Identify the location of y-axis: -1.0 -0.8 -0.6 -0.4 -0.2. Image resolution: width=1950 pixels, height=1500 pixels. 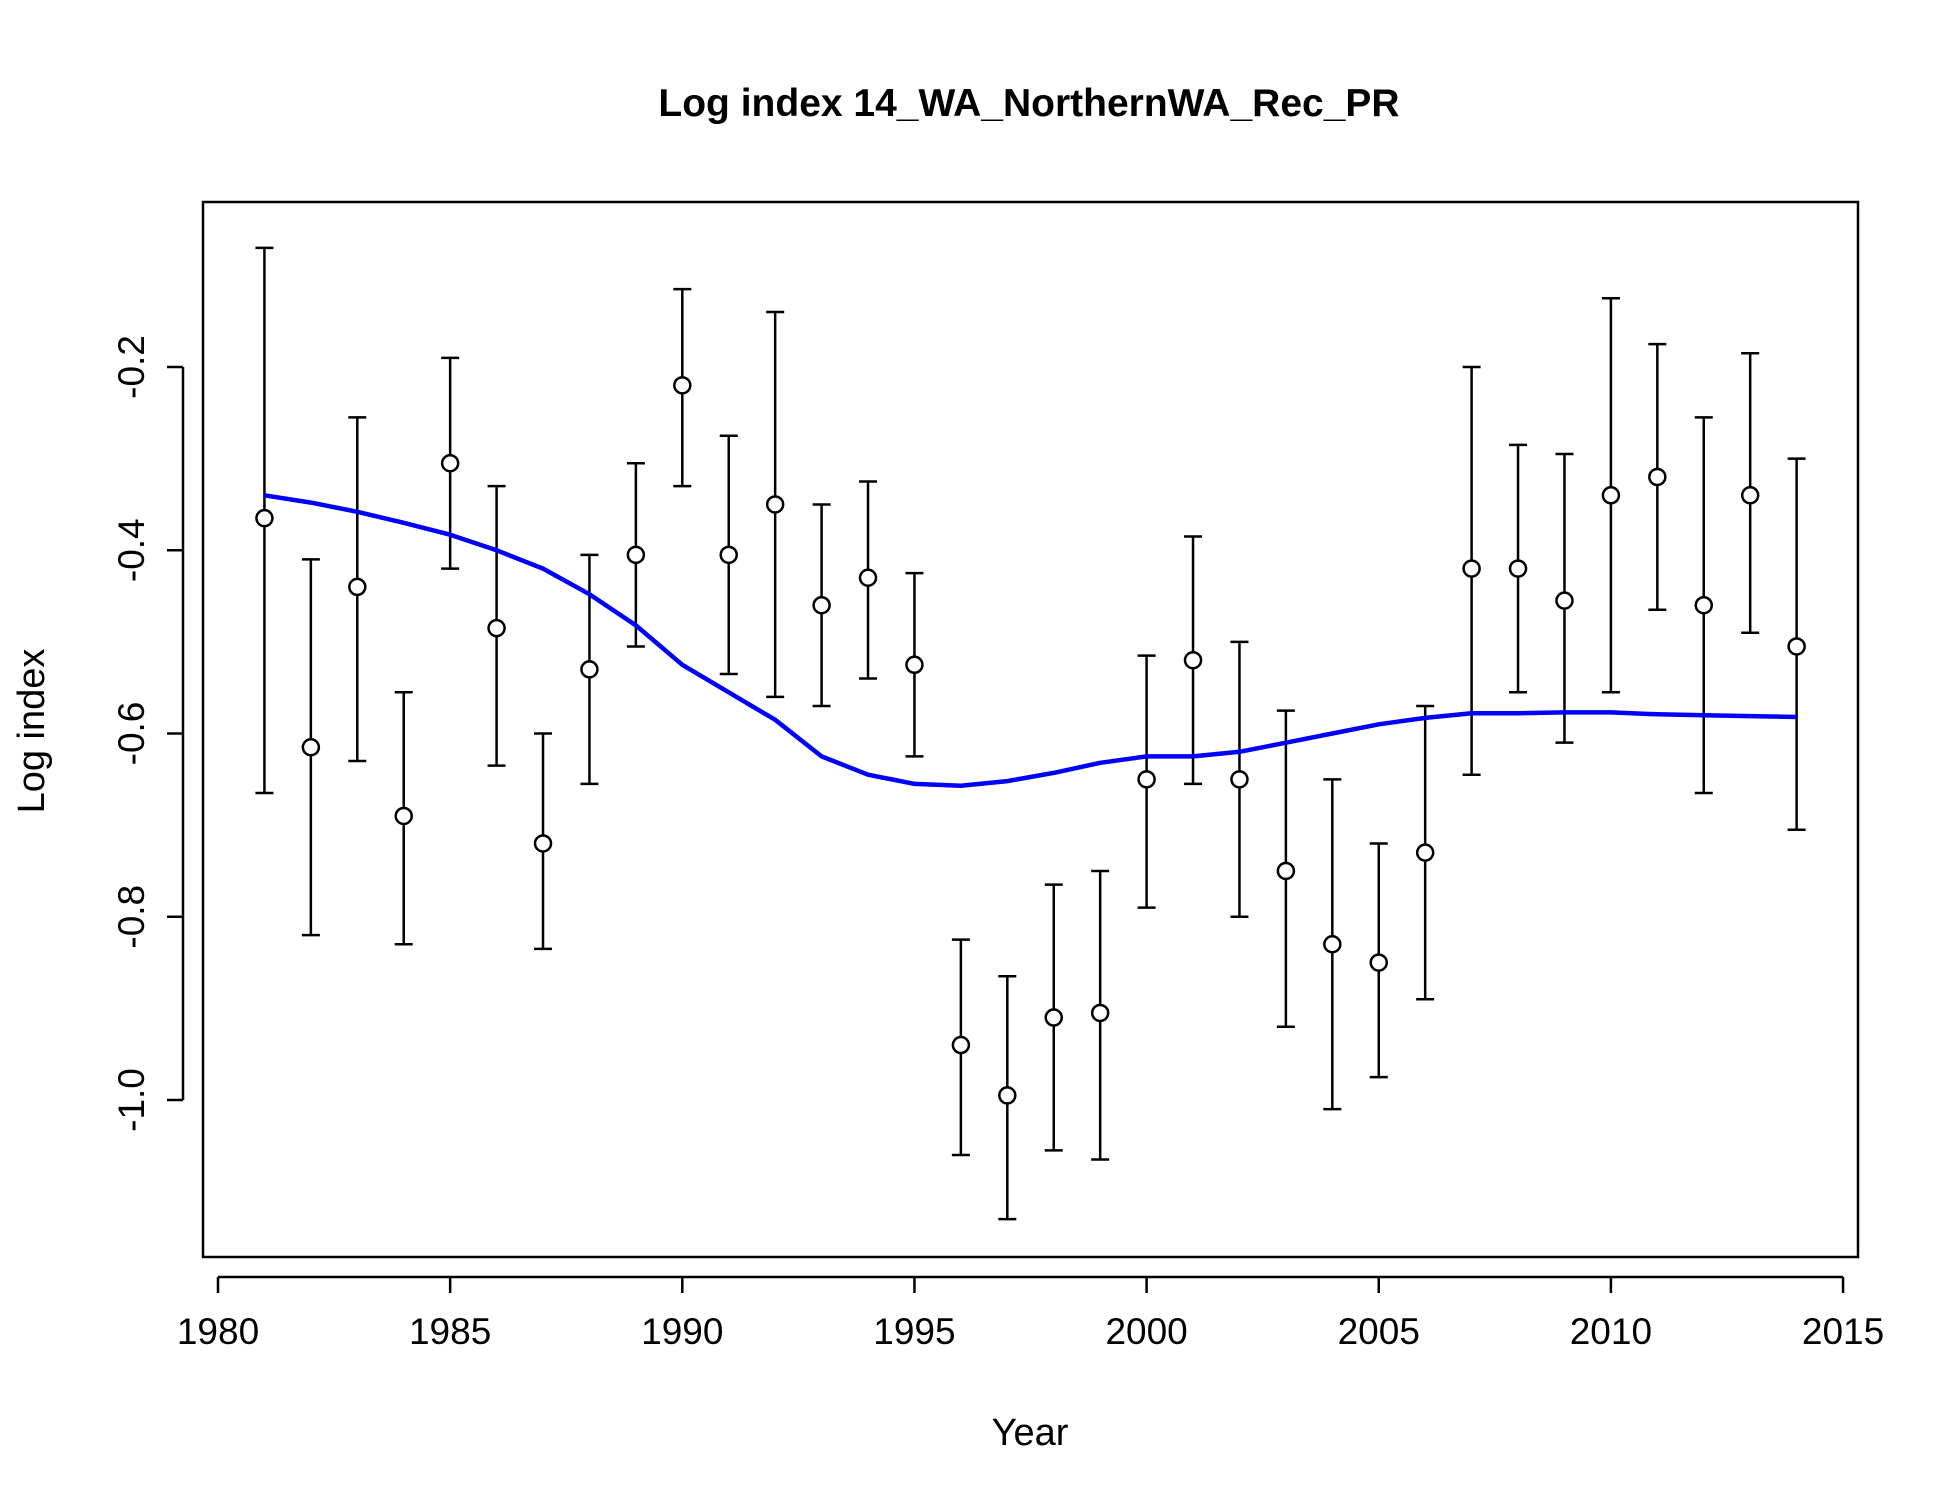
(148, 733).